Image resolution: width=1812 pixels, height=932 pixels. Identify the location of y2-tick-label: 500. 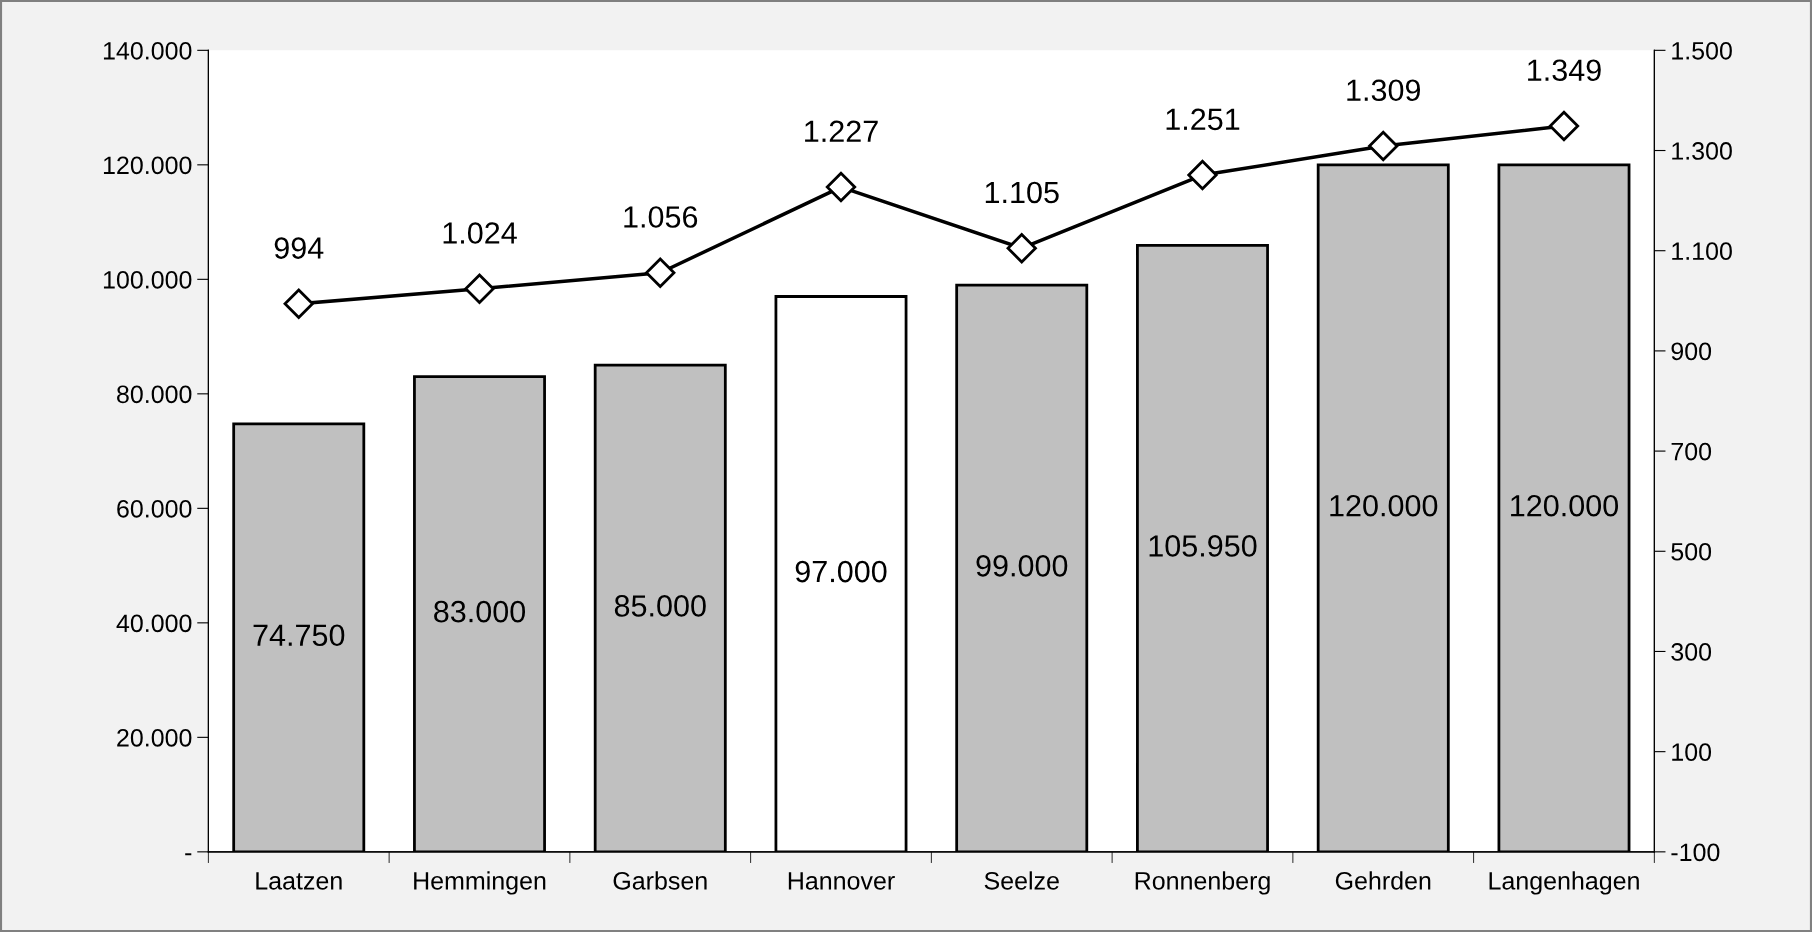
(1691, 551).